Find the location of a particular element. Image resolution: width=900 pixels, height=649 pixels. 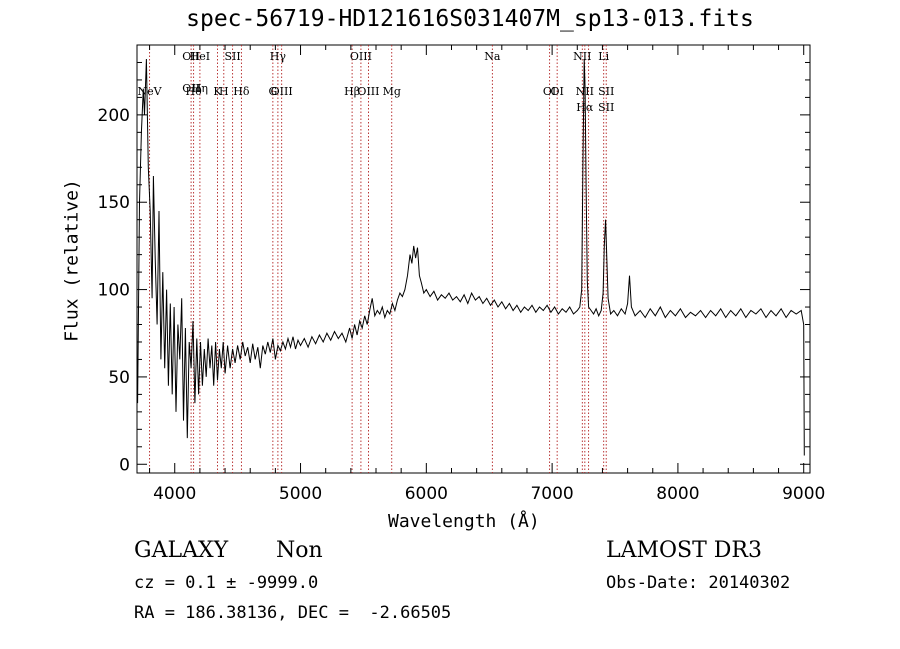

emission-line-label: HeI is located at coordinates (200, 56).